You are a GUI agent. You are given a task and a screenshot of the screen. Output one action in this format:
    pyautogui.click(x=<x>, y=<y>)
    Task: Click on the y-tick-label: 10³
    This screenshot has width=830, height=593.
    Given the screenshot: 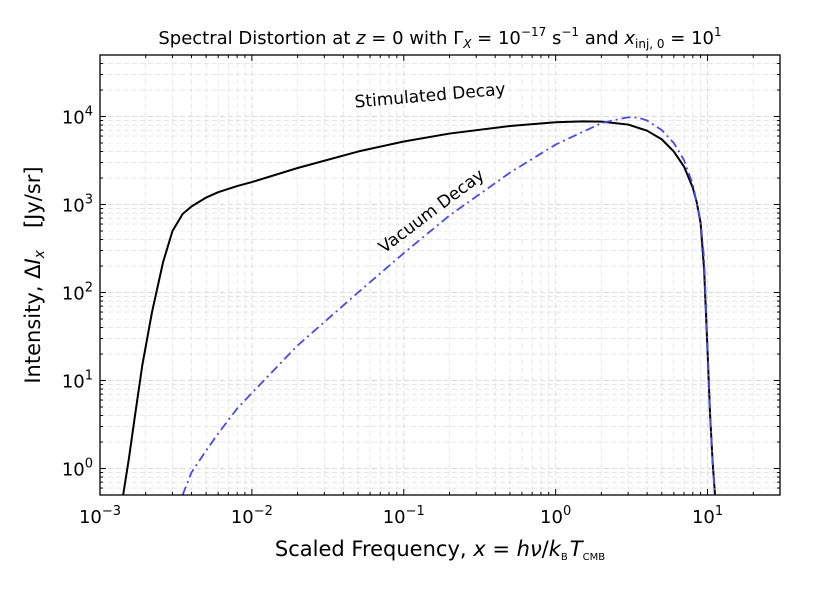 What is the action you would take?
    pyautogui.click(x=77, y=205)
    